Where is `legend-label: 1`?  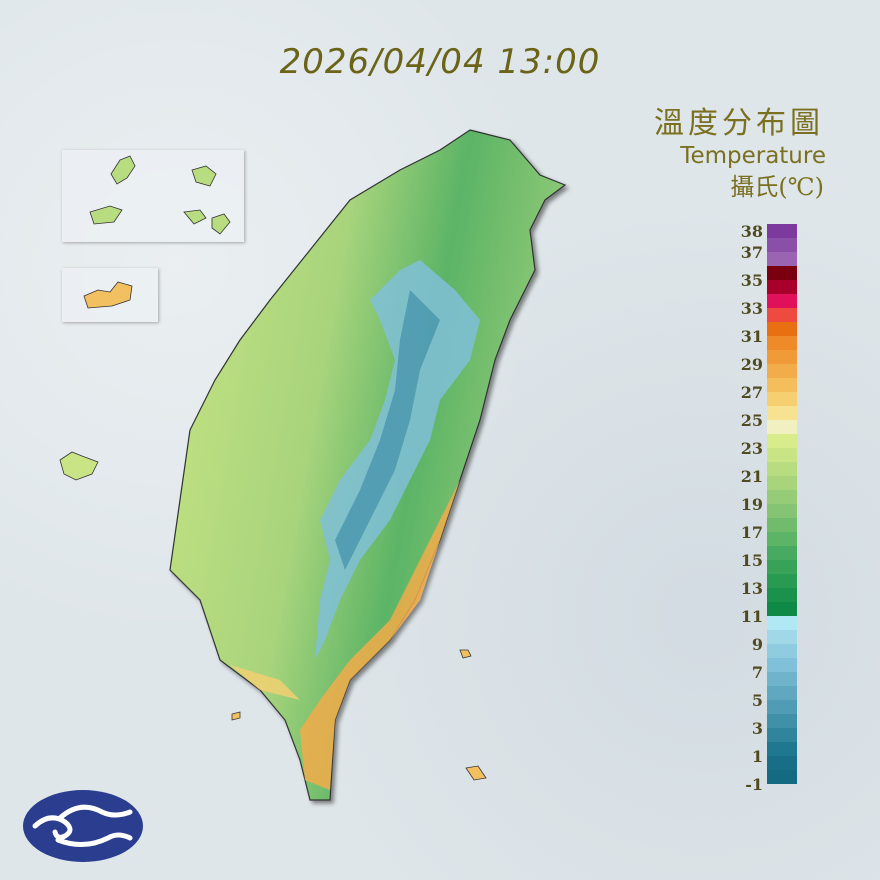 legend-label: 1 is located at coordinates (757, 756).